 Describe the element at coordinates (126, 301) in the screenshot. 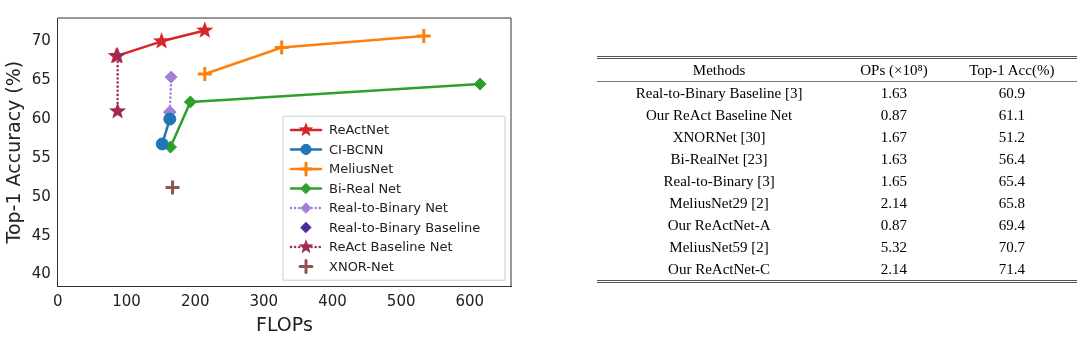

I see `x-tick-label: 100` at that location.